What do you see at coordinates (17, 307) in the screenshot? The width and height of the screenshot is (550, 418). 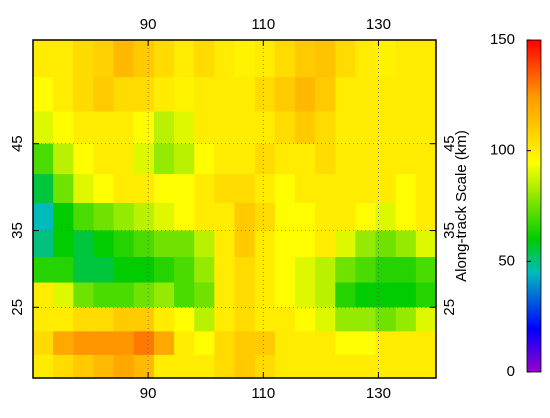 I see `y-tick-label: 25` at bounding box center [17, 307].